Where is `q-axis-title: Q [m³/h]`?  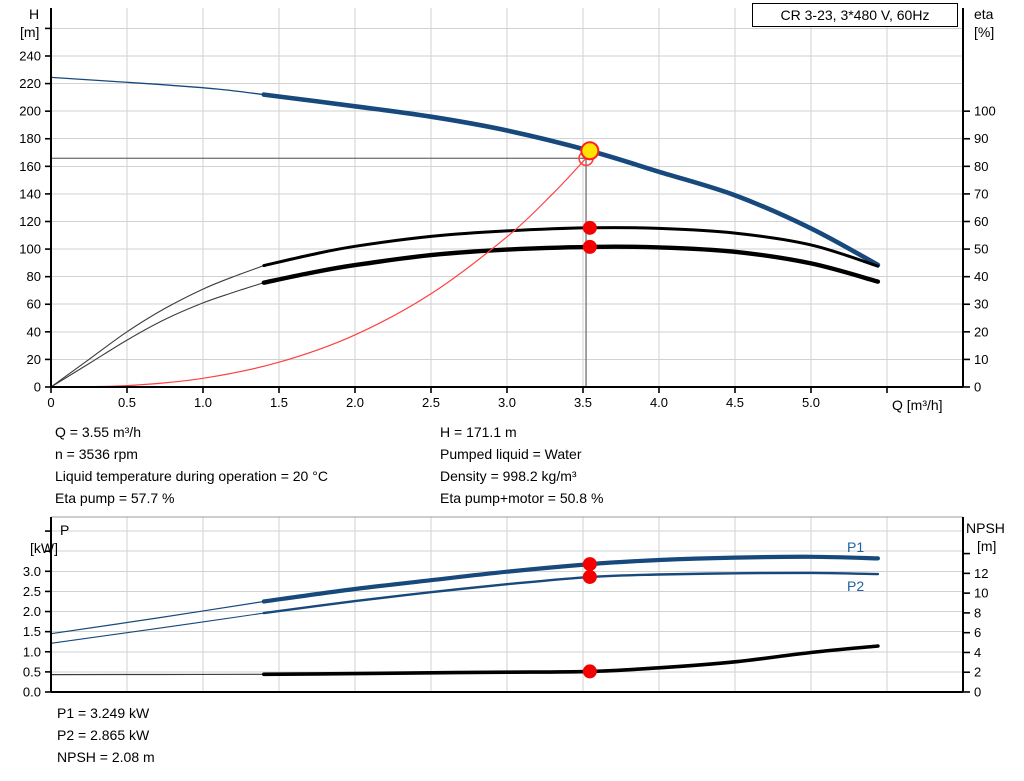
q-axis-title: Q [m³/h] is located at coordinates (917, 405).